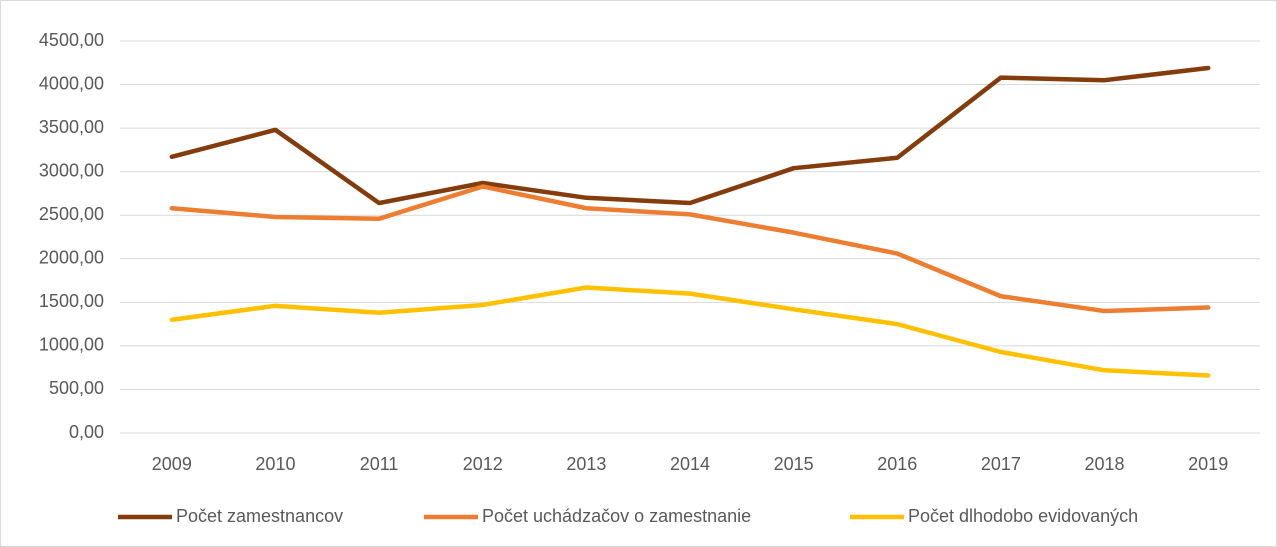  I want to click on y-tick-label: 2000,00, so click(71, 258).